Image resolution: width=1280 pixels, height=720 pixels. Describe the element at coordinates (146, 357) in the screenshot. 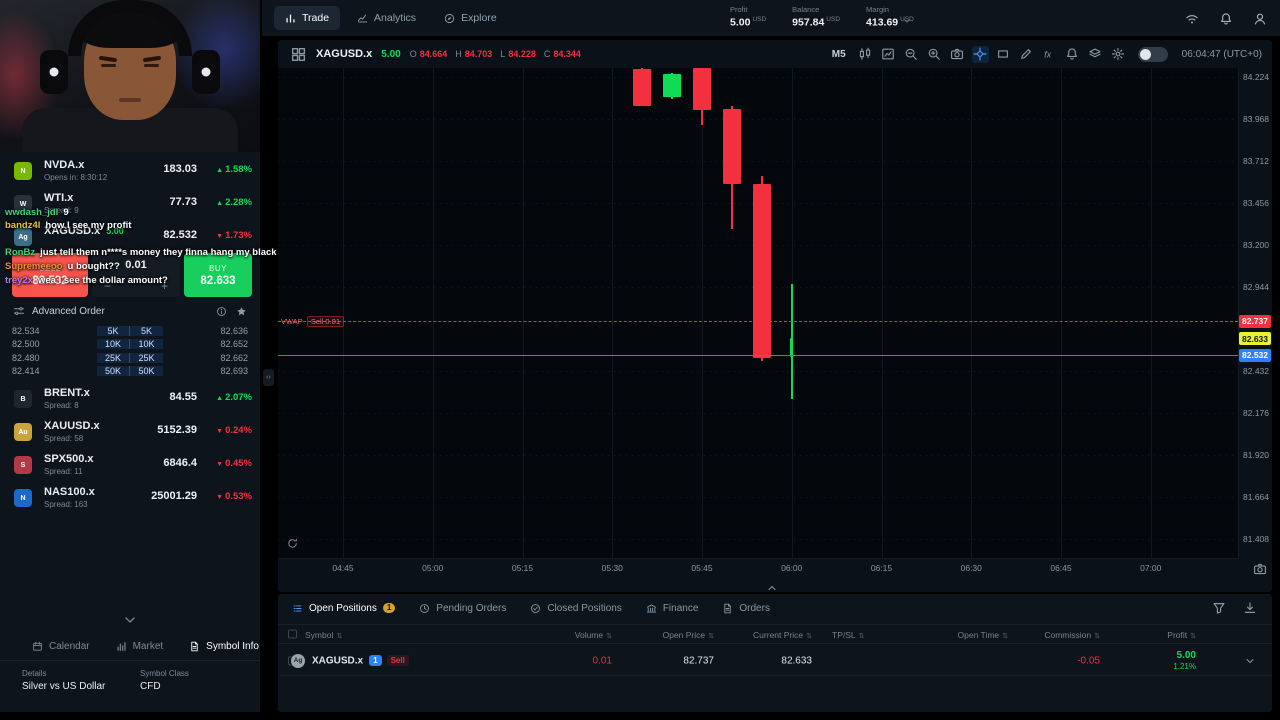

I see `ask-size: 25K` at that location.